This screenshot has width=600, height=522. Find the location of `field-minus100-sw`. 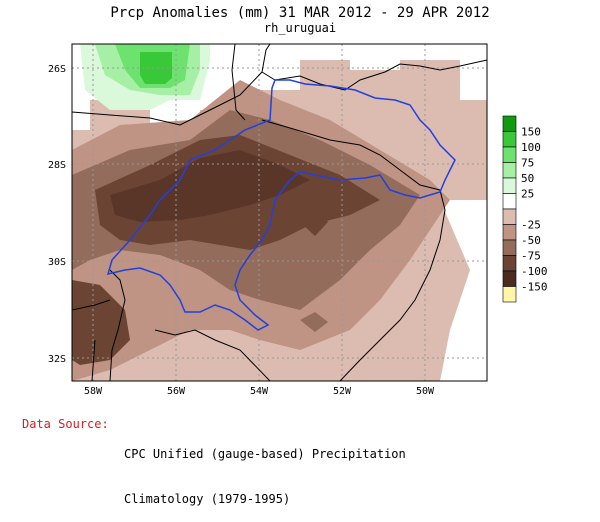

field-minus100-sw is located at coordinates (101, 322).